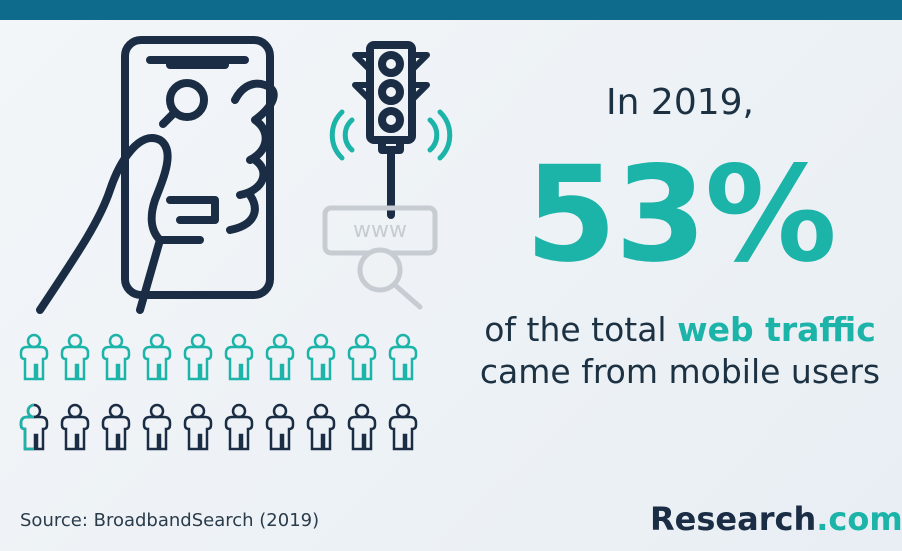 This screenshot has width=902, height=551. I want to click on stat: 53%, so click(681, 215).